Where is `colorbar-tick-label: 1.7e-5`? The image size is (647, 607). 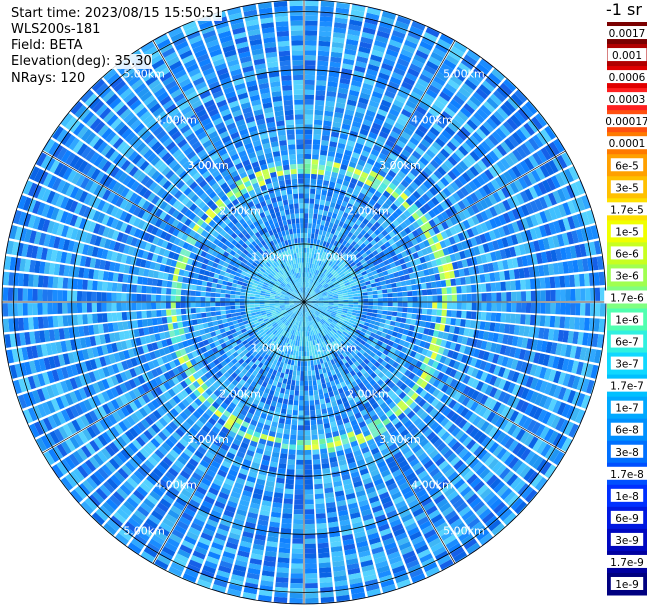 colorbar-tick-label: 1.7e-5 is located at coordinates (627, 210).